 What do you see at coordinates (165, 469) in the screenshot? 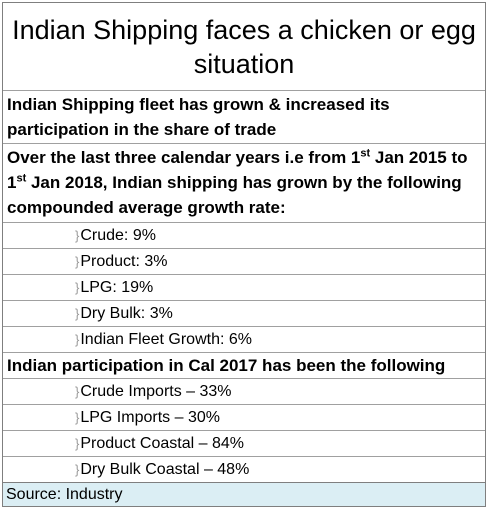
I see `participation-item-label: Dry Bulk Coastal – 48%` at bounding box center [165, 469].